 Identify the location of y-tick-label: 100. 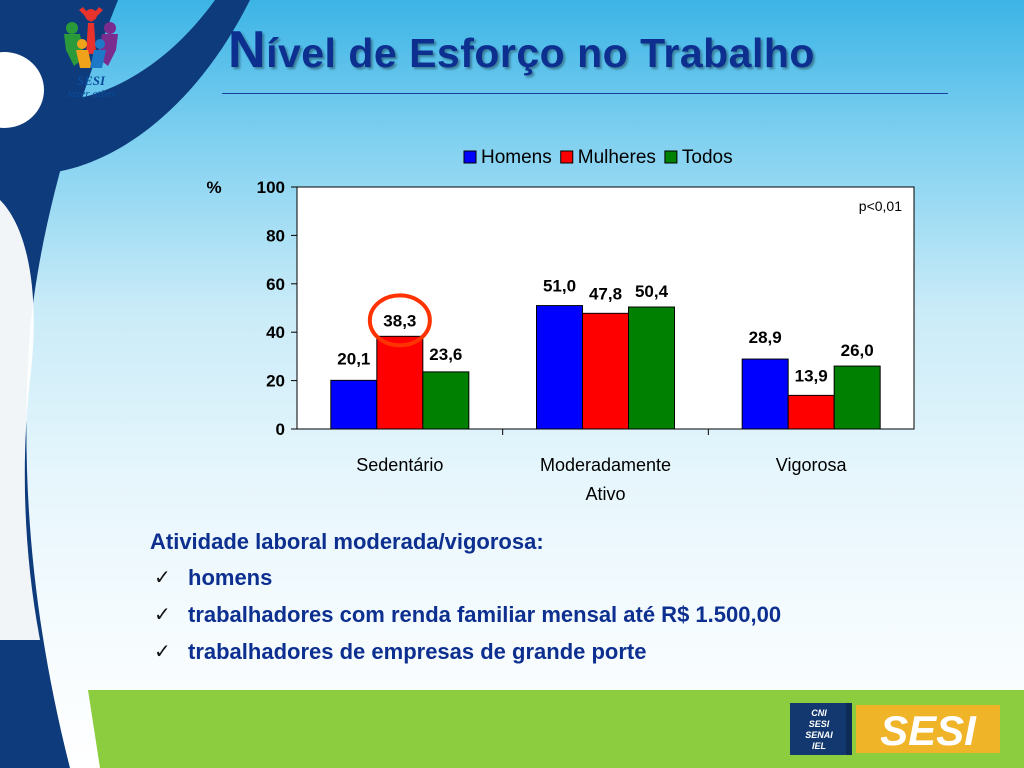
(271, 187).